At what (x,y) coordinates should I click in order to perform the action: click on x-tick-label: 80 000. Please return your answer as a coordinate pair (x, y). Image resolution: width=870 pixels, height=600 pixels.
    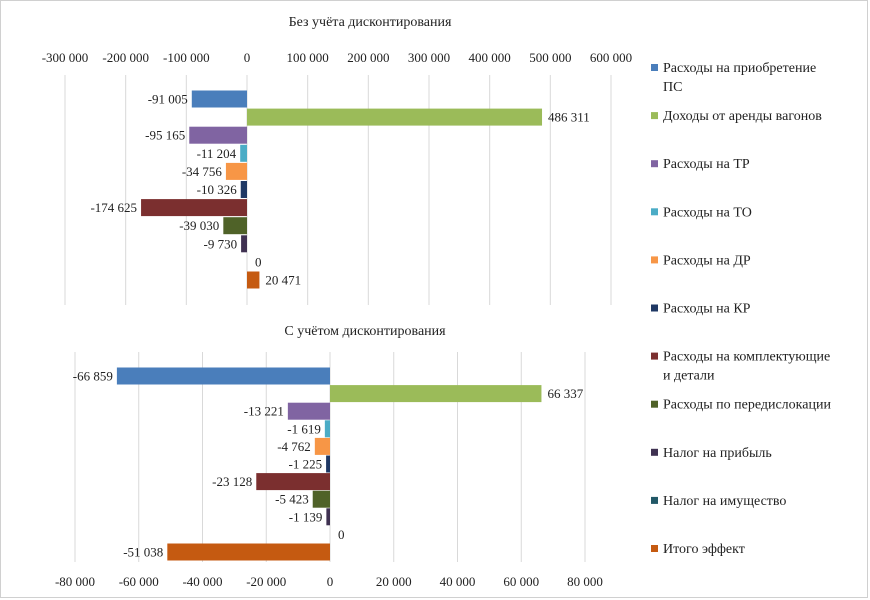
    Looking at the image, I should click on (585, 581).